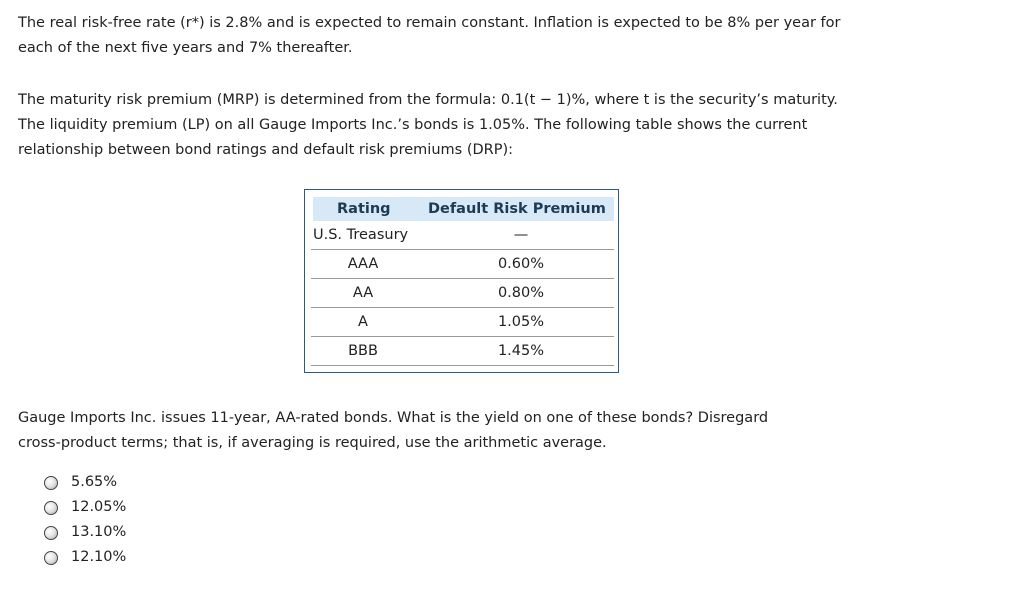  I want to click on rating-cell: U.S. Treasury, so click(361, 235).